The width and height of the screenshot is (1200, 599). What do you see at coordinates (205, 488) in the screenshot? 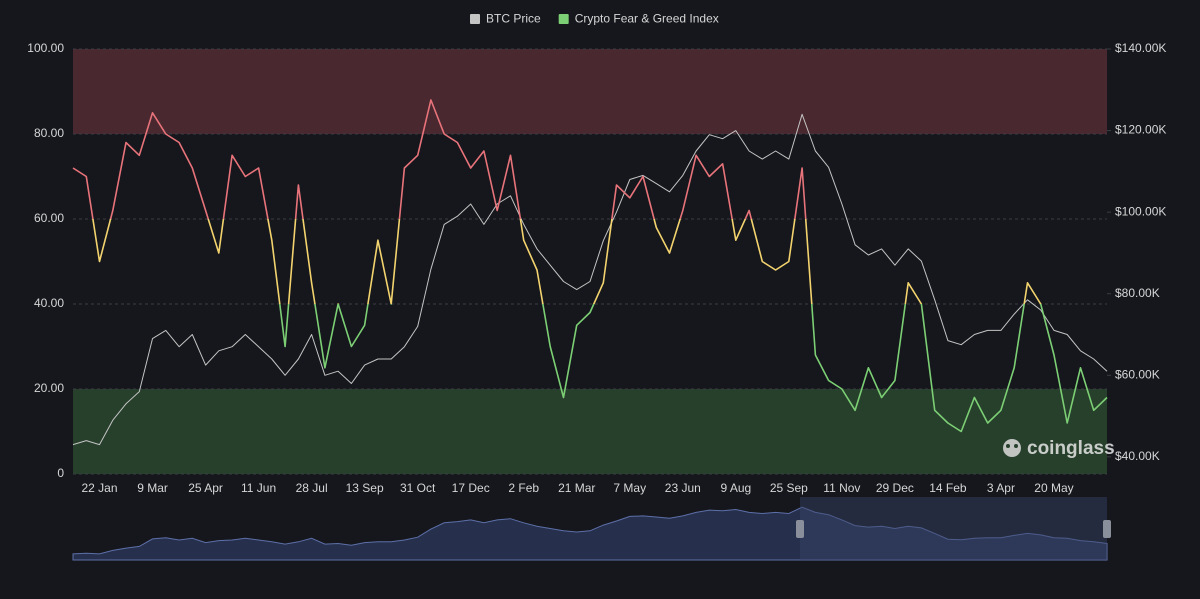
I see `x-tick-label: 25 Apr` at bounding box center [205, 488].